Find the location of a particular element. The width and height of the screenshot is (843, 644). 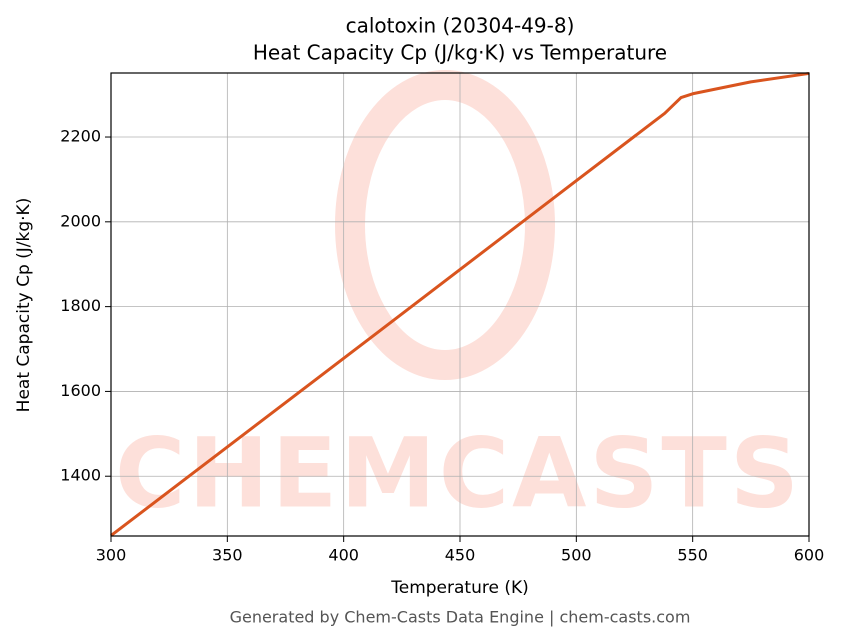

x-tick-label: 450 is located at coordinates (460, 555).